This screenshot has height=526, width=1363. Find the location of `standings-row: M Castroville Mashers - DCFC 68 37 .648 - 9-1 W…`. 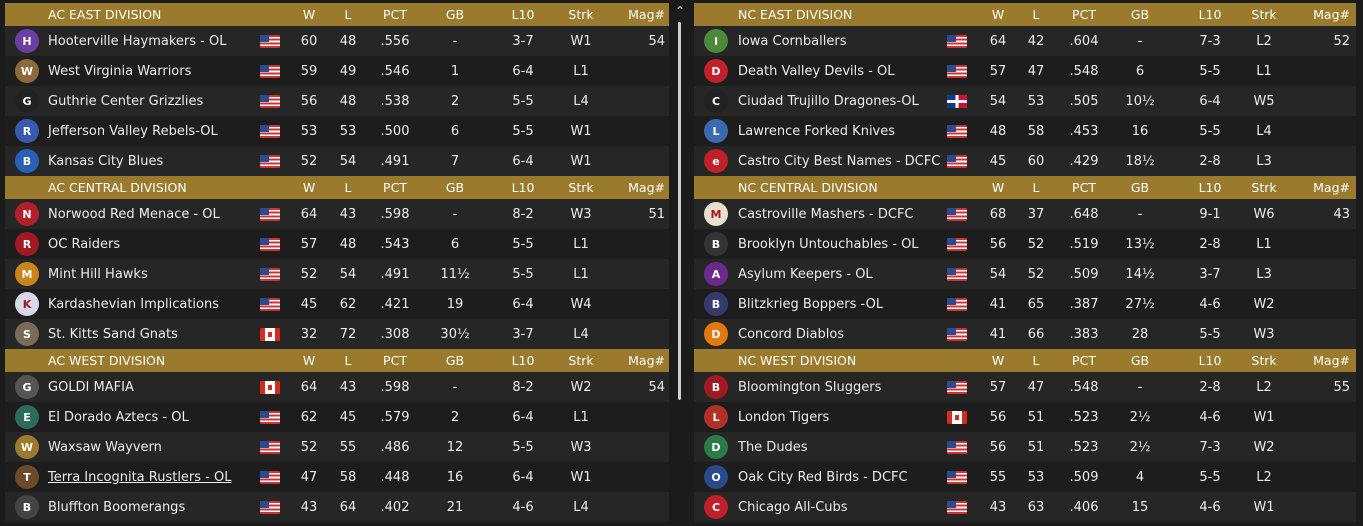

standings-row: M Castroville Mashers - DCFC 68 37 .648 - 9-1 W… is located at coordinates (1025, 214).